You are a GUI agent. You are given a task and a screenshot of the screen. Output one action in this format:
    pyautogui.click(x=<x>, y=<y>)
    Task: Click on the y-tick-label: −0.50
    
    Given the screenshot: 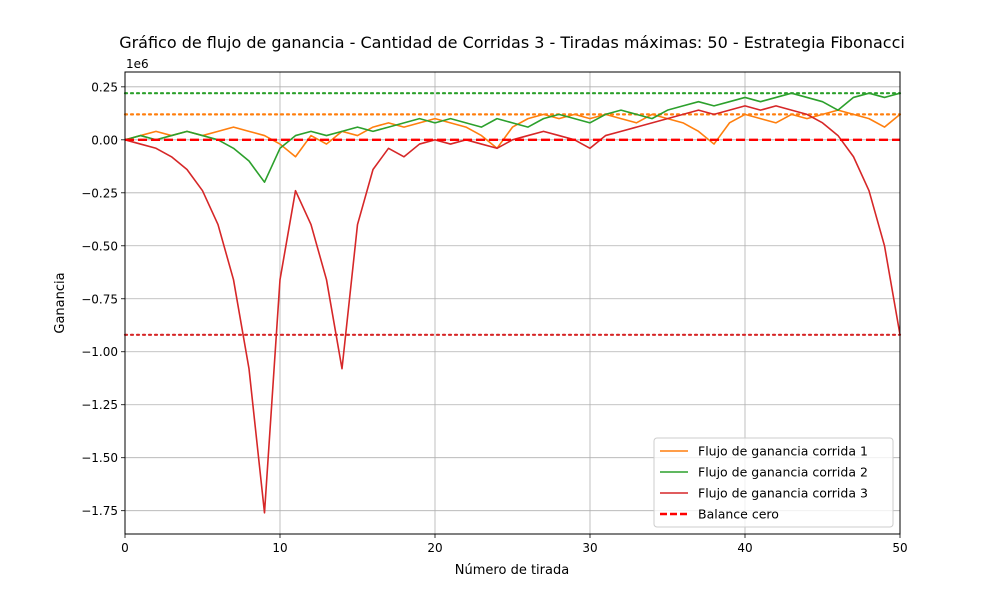 What is the action you would take?
    pyautogui.click(x=99, y=246)
    